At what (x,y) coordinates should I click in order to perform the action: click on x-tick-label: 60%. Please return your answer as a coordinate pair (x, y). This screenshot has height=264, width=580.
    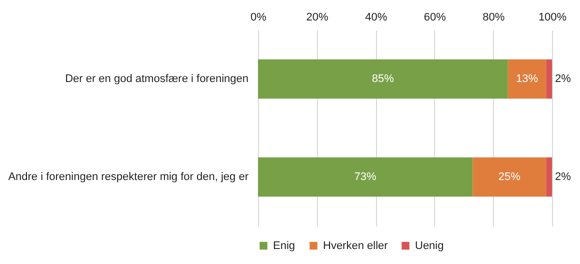
    Looking at the image, I should click on (435, 18).